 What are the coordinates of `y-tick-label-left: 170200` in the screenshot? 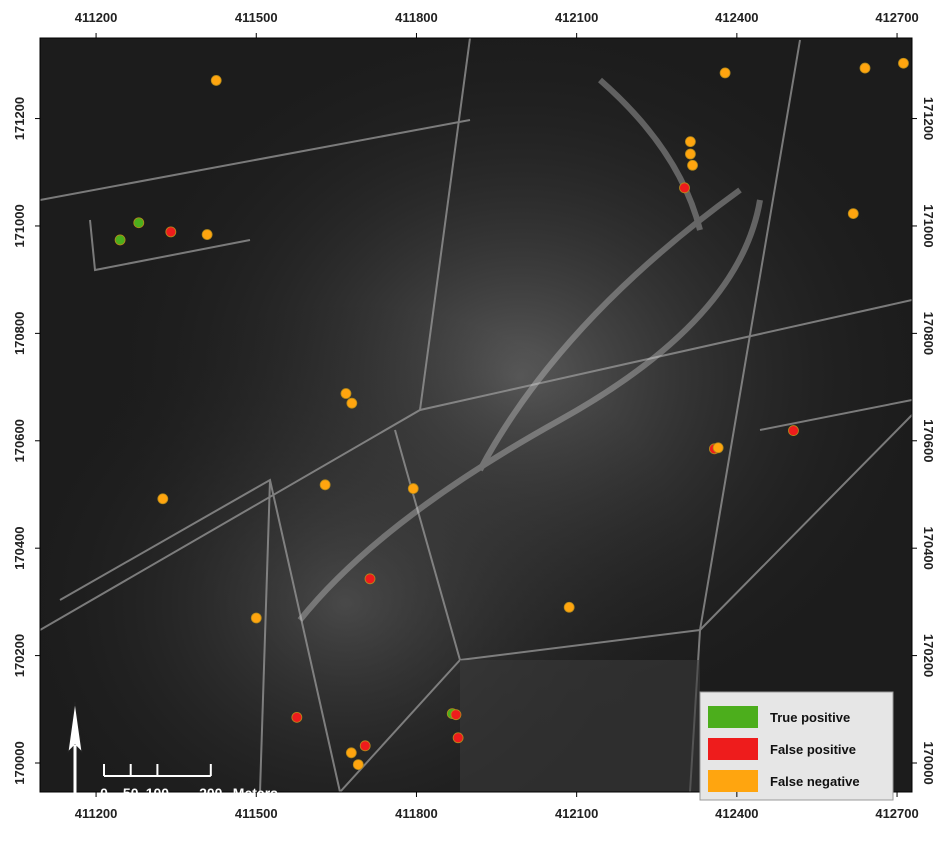 It's located at (19, 655).